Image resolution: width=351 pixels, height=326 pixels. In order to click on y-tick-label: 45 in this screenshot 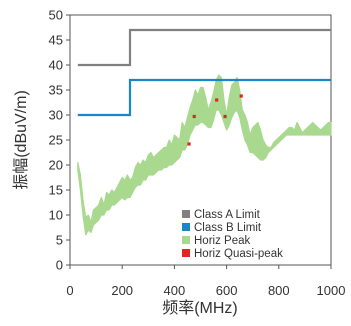, I will do `click(56, 40)`.